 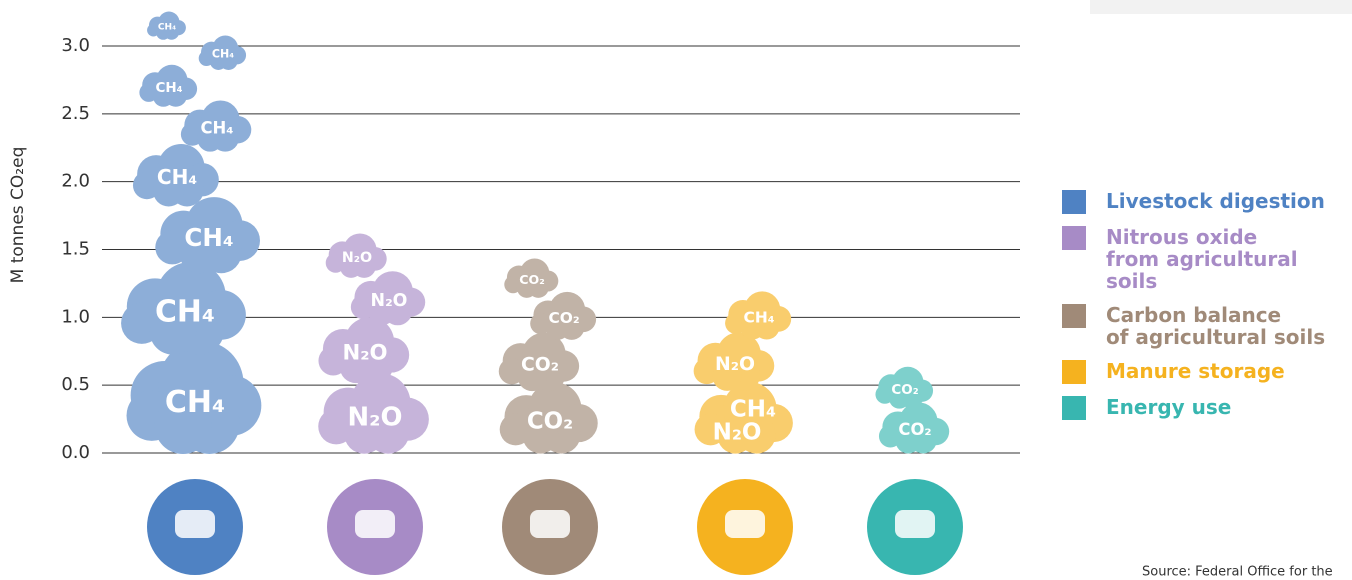 I want to click on cloud-column: CO₂ CO₂ CO₂ CO₂, so click(x=548, y=356).